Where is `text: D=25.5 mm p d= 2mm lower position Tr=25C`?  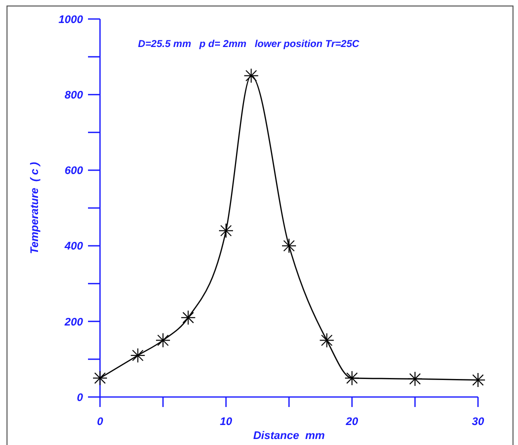 text: D=25.5 mm p d= 2mm lower position Tr=25C is located at coordinates (249, 44).